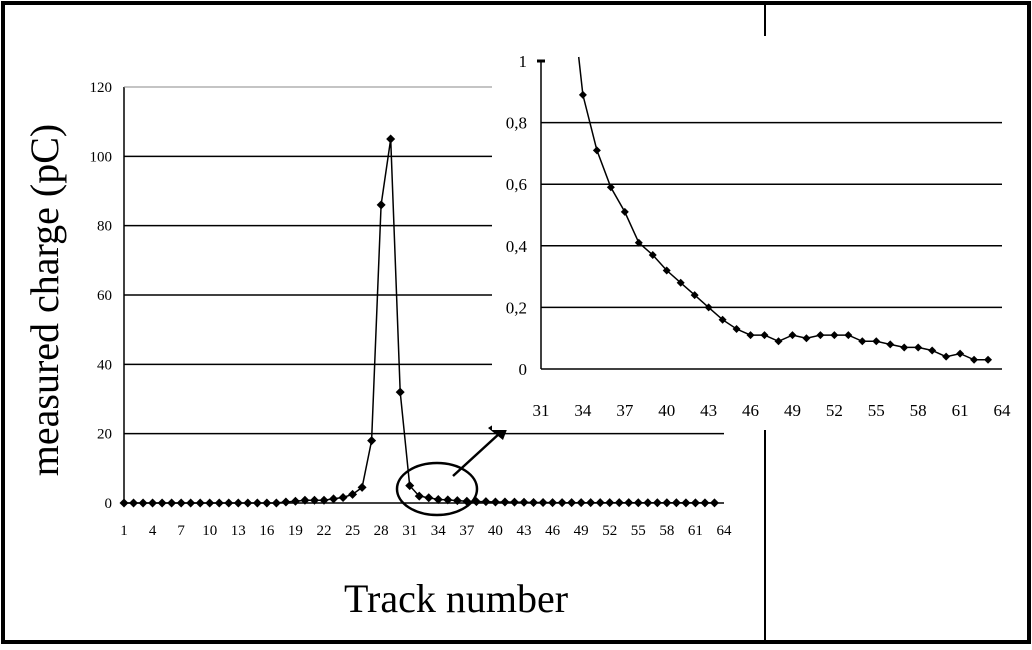 The height and width of the screenshot is (650, 1032). What do you see at coordinates (638, 531) in the screenshot?
I see `main-x-tick-label: 55` at bounding box center [638, 531].